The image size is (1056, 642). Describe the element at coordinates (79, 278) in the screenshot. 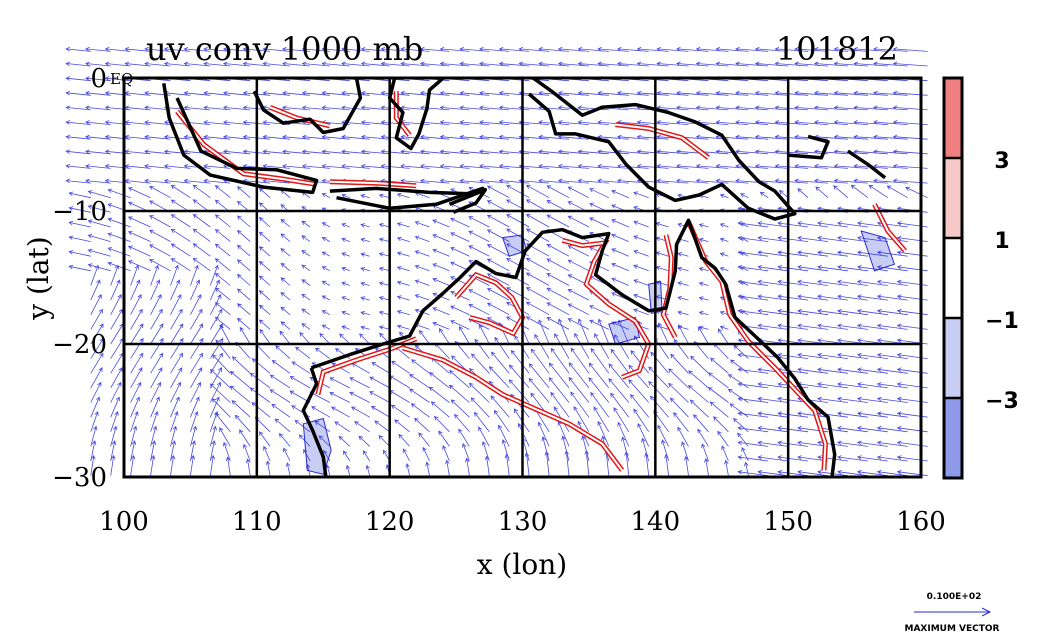

I see `y-tick-labels: 0 −10 −20 −30` at that location.